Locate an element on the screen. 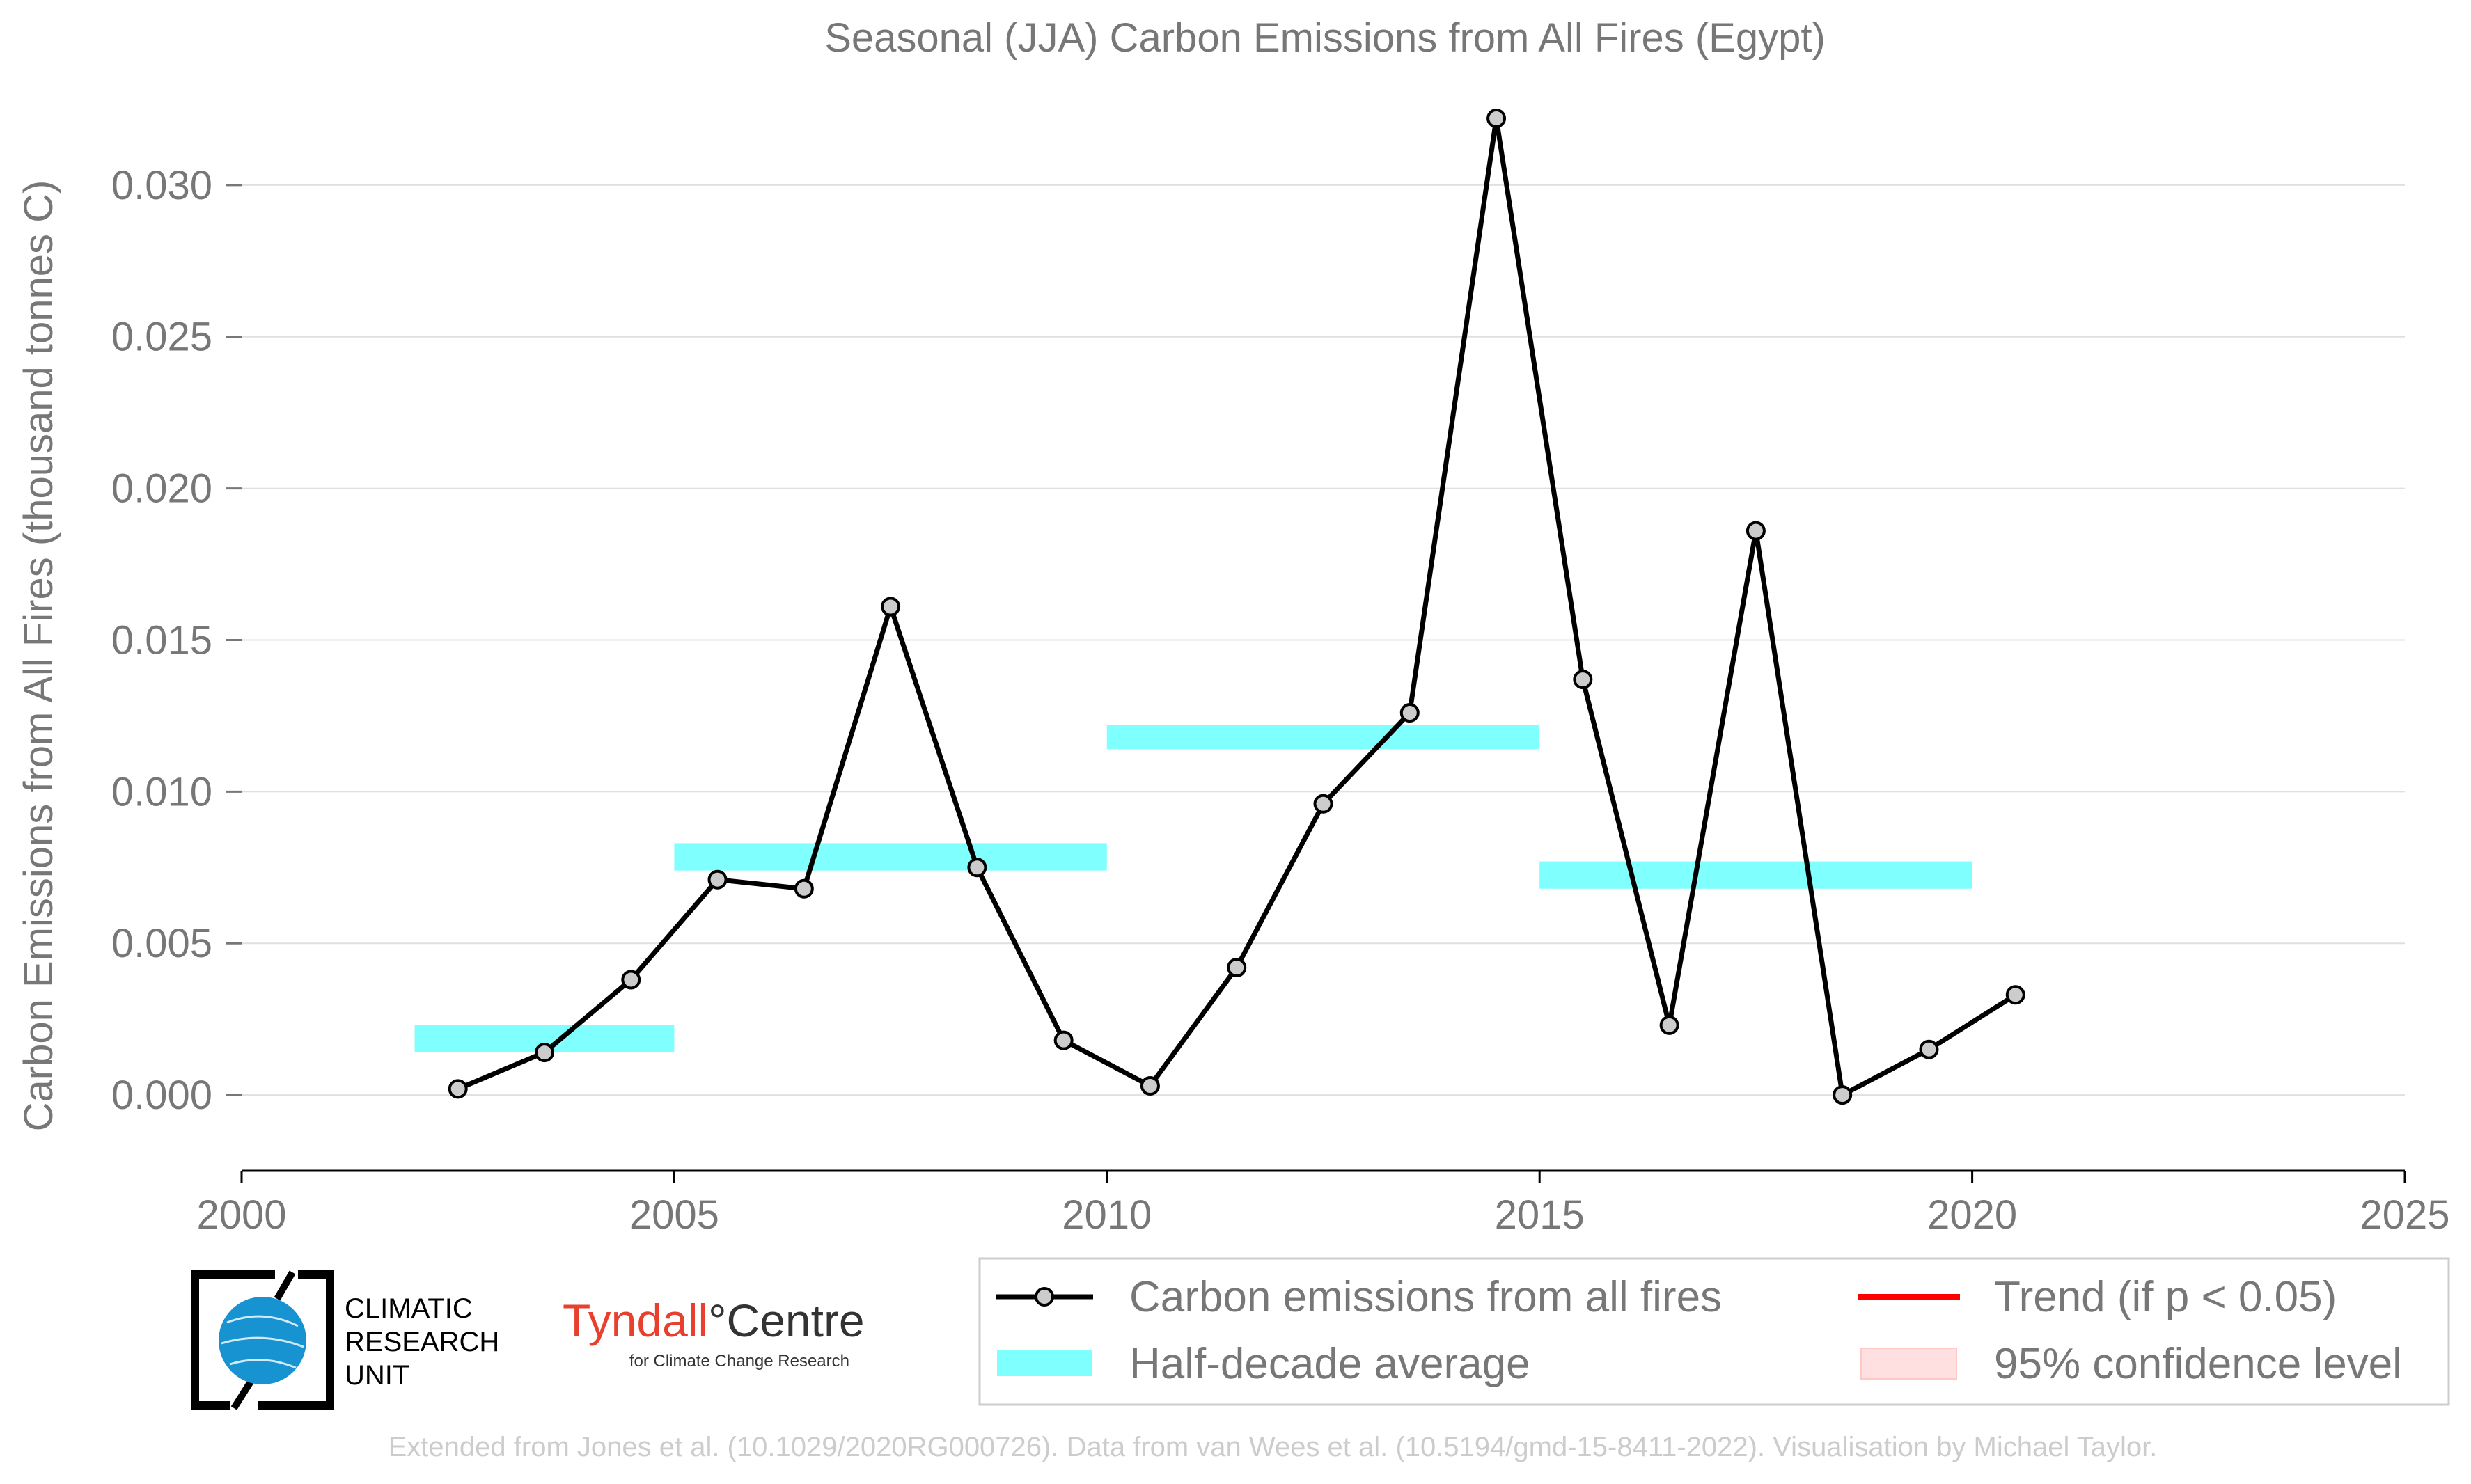  y-tick-label: 0.015 is located at coordinates (161, 640).